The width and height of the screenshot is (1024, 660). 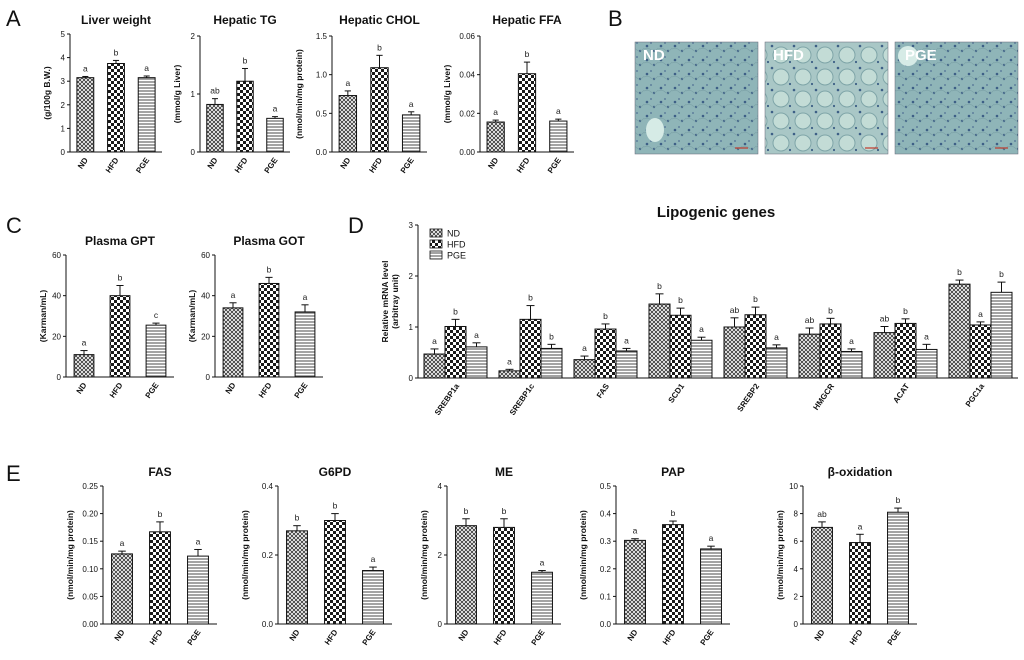 I want to click on chart-title: G6PD, so click(x=335, y=472).